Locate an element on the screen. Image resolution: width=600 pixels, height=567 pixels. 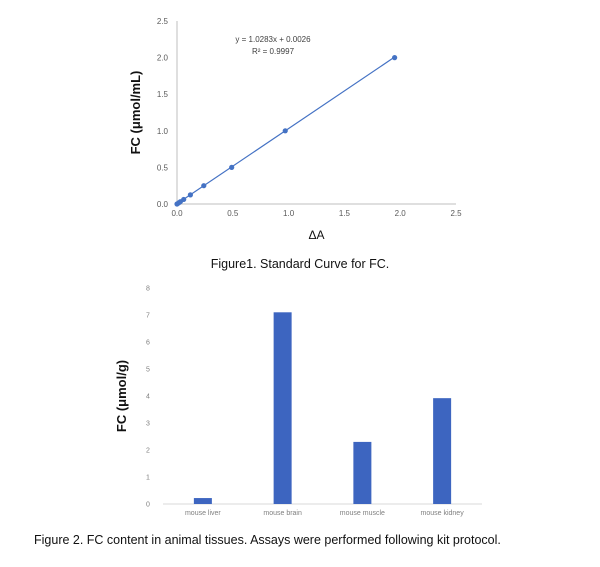
figure1-caption: Figure1. Standard Curve for FC. is located at coordinates (300, 264).